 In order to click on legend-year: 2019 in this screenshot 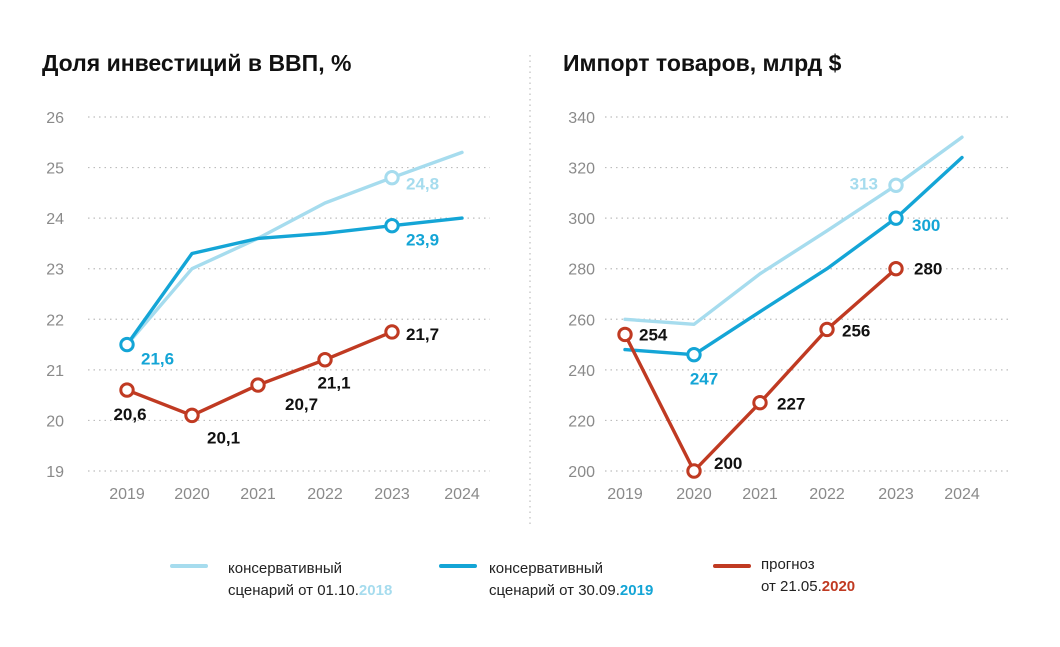, I will do `click(636, 590)`.